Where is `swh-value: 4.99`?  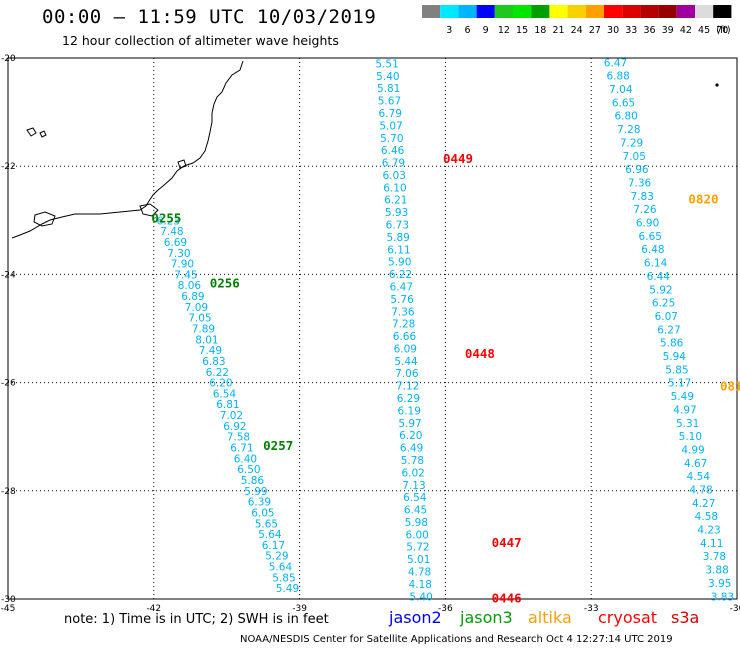
swh-value: 4.99 is located at coordinates (692, 450).